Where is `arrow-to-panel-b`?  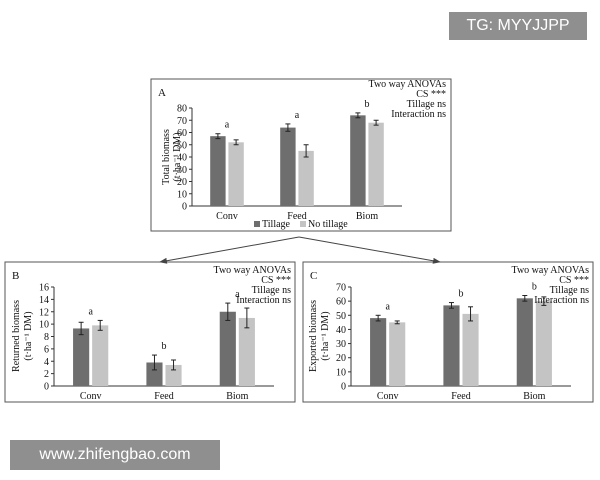 arrow-to-panel-b is located at coordinates (229, 250).